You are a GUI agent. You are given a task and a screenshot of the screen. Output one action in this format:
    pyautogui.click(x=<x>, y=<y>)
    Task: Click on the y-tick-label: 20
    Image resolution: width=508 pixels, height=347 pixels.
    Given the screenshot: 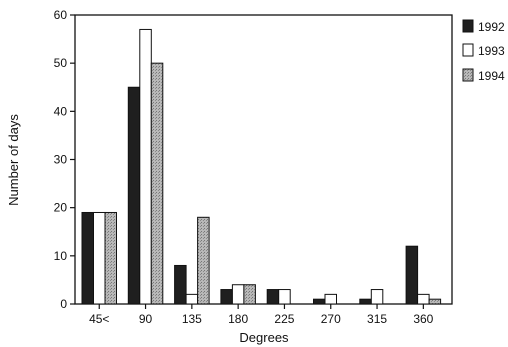 What is the action you would take?
    pyautogui.click(x=61, y=208)
    